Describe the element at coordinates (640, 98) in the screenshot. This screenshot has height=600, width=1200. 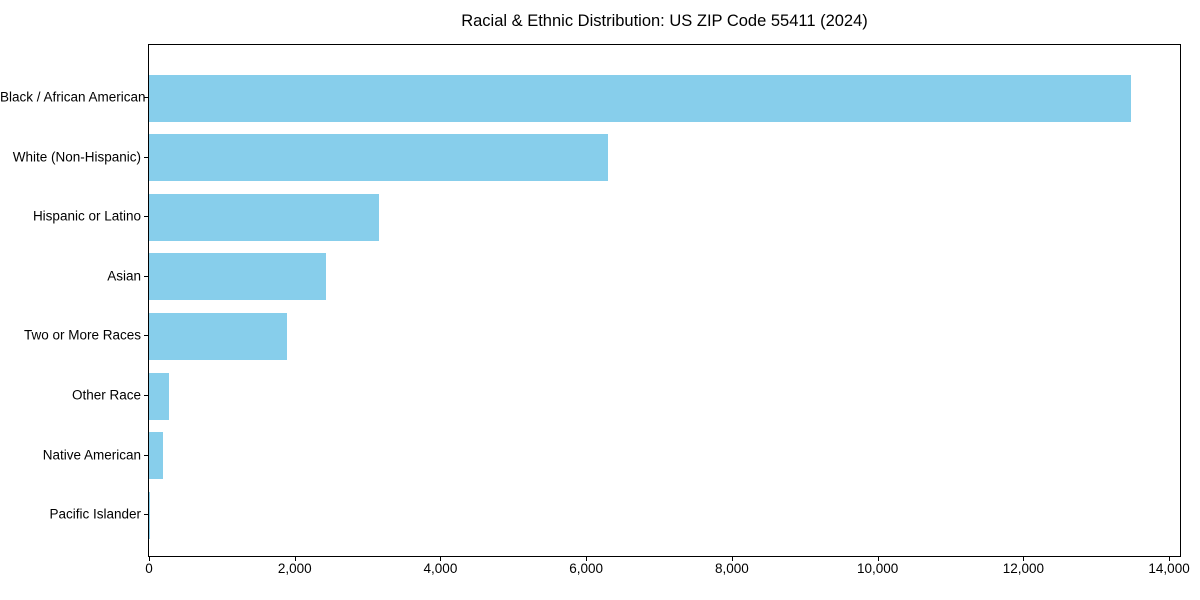
I see `bar-black-african-american` at that location.